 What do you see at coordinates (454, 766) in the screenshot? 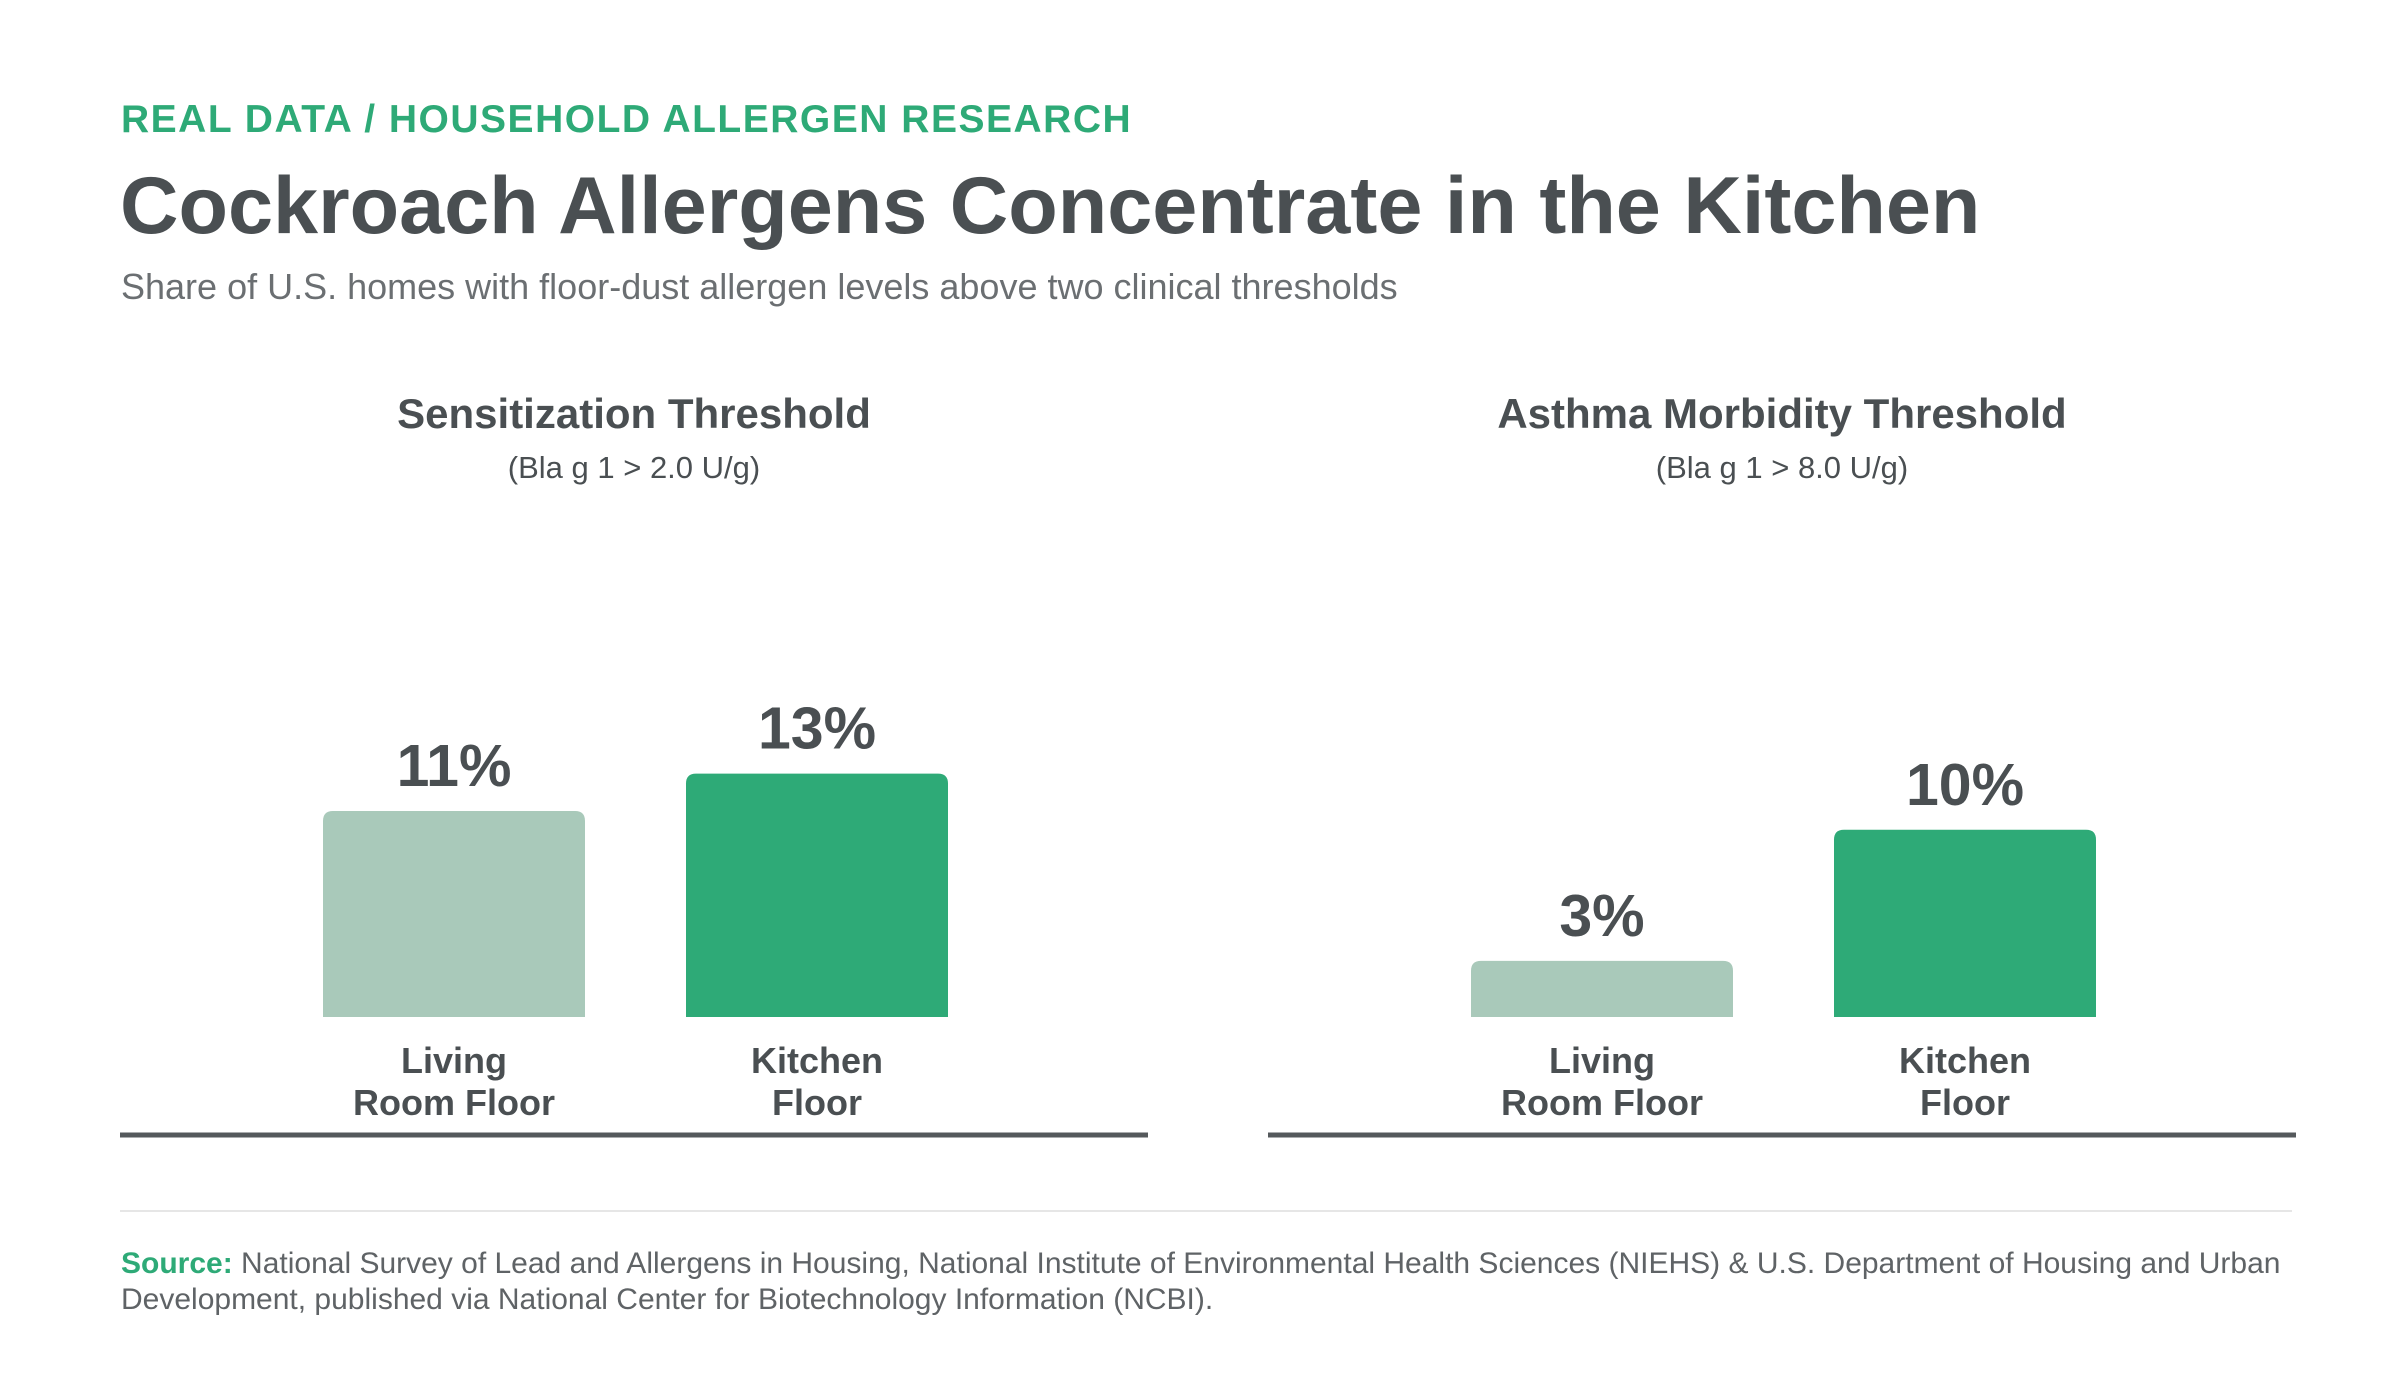
I see `sensitization-value-label-living-room: 11%` at bounding box center [454, 766].